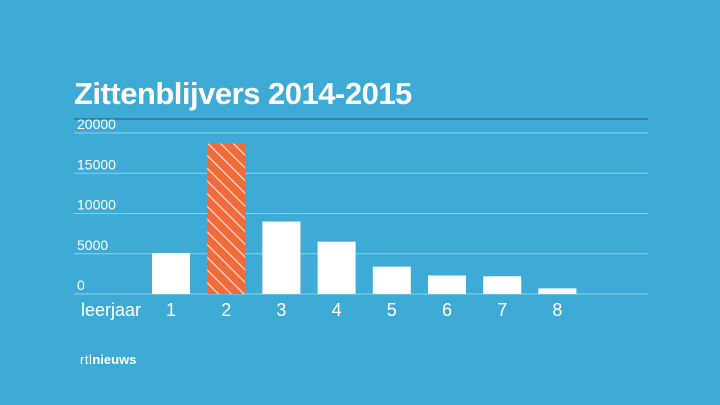 The width and height of the screenshot is (720, 405). Describe the element at coordinates (96, 124) in the screenshot. I see `y-tick-label: 20000` at that location.